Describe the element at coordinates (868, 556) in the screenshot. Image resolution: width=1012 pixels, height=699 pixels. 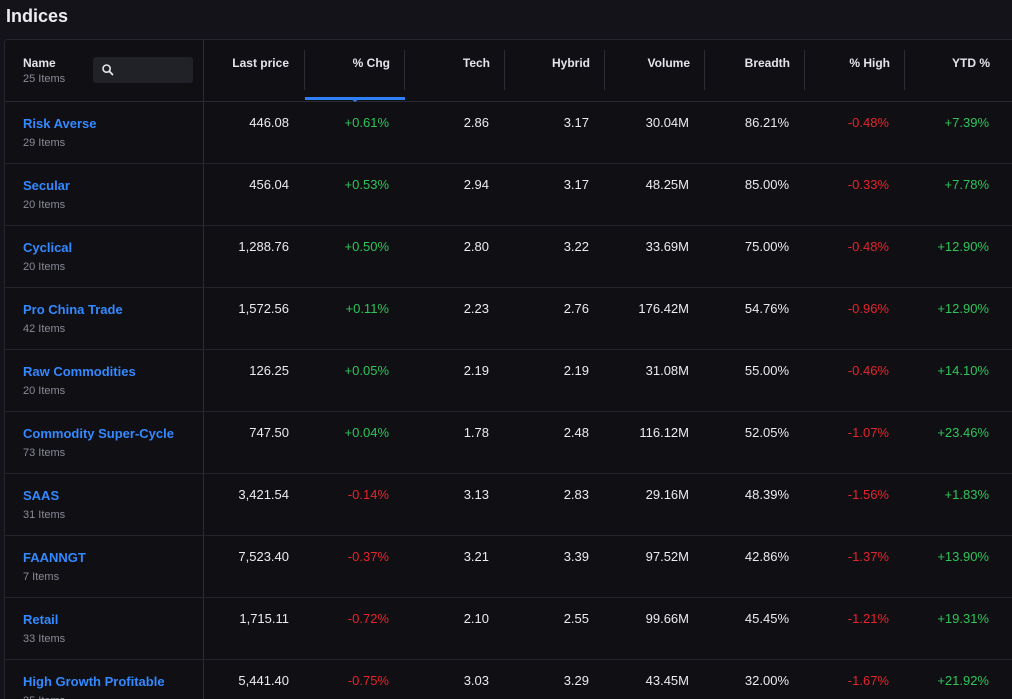
I see `pct-high-cell: -1.37%` at that location.